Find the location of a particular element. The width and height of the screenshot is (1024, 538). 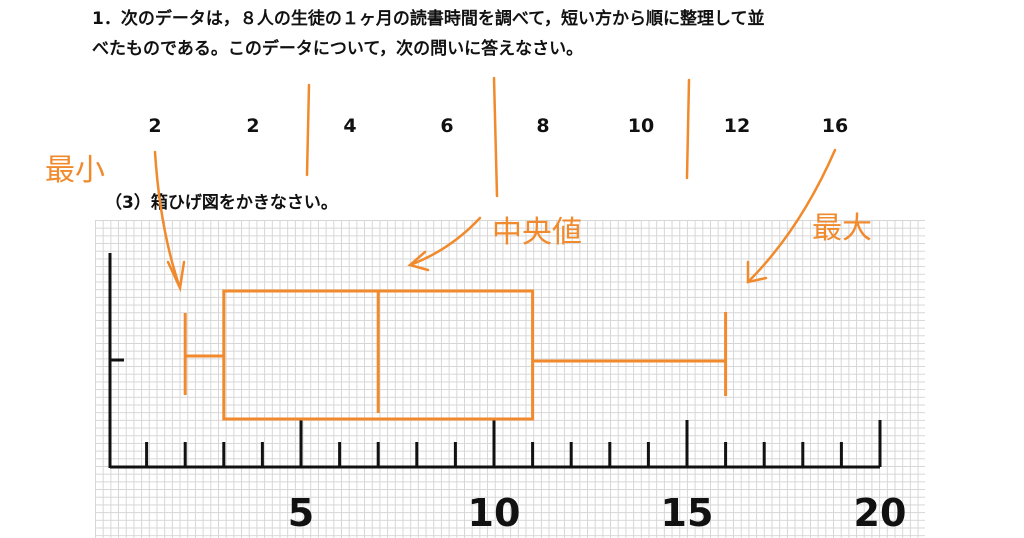

data-value: 8 is located at coordinates (542, 126).